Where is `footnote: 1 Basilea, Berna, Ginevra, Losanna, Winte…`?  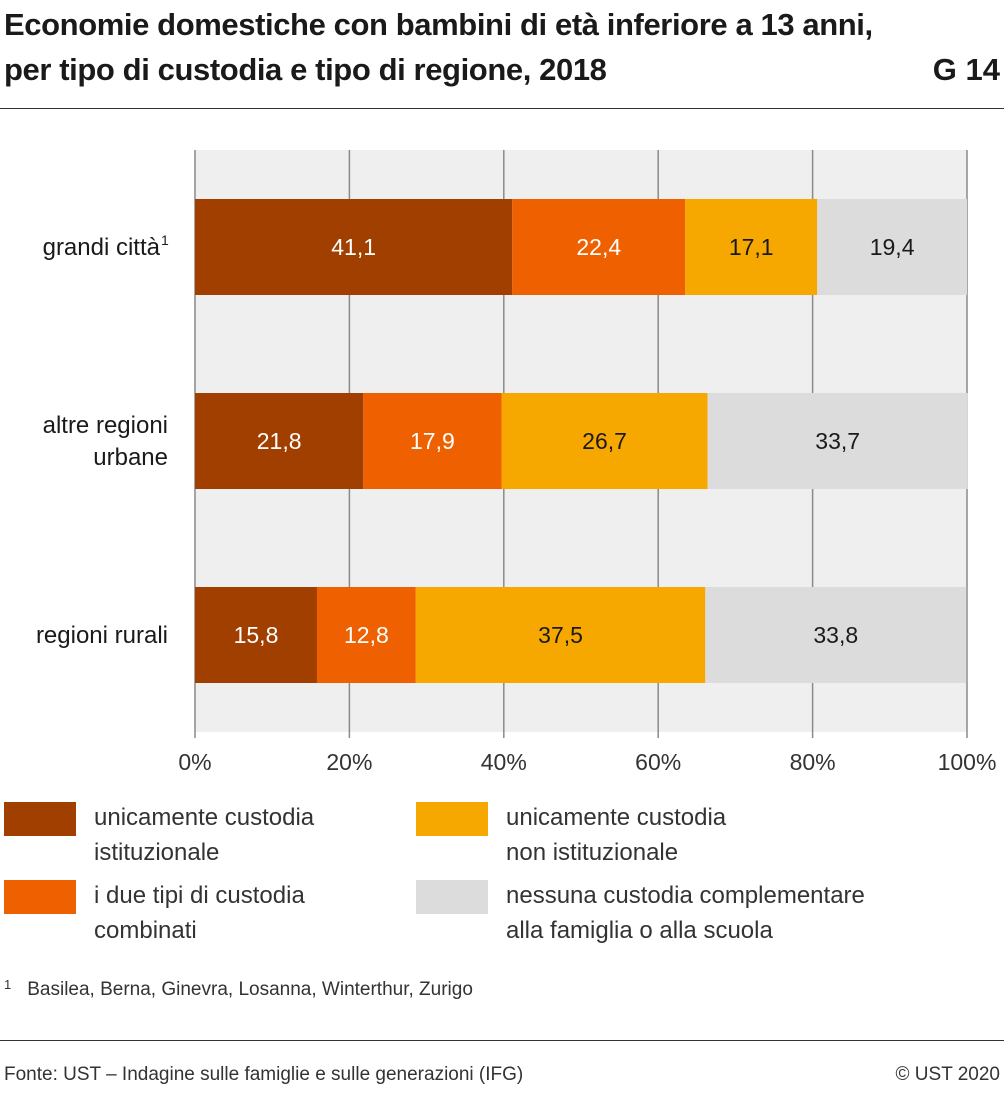 footnote: 1 Basilea, Berna, Ginevra, Losanna, Winte… is located at coordinates (238, 989).